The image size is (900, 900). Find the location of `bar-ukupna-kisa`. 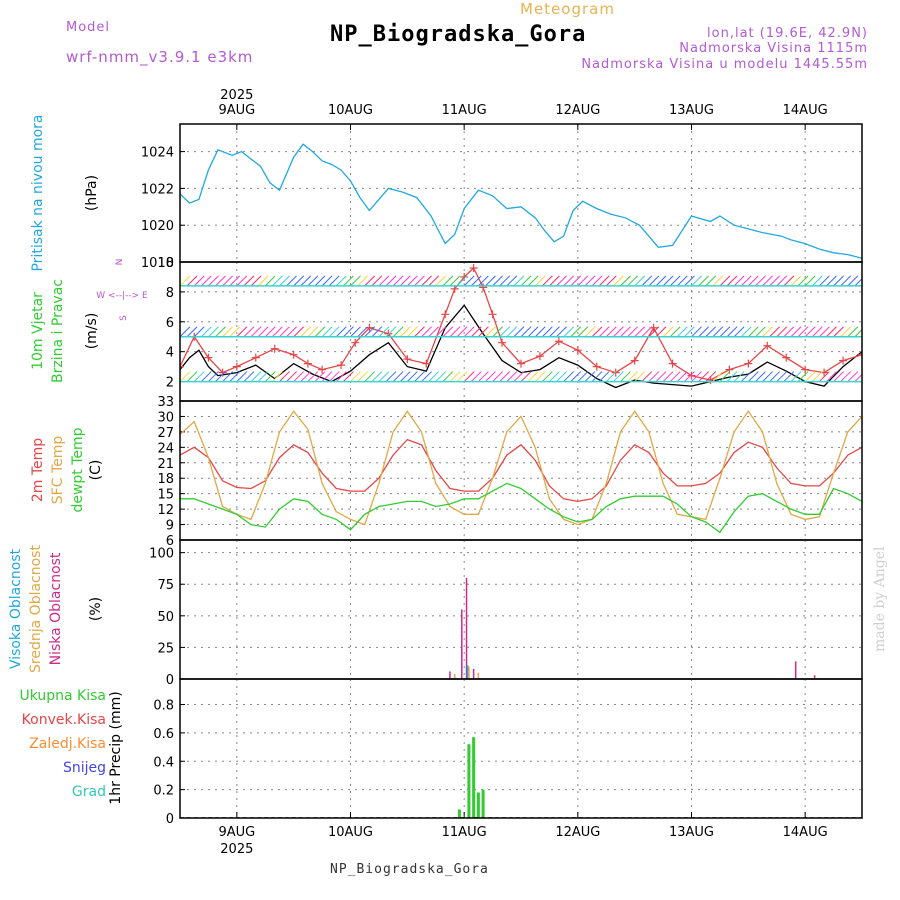

bar-ukupna-kisa is located at coordinates (474, 777).